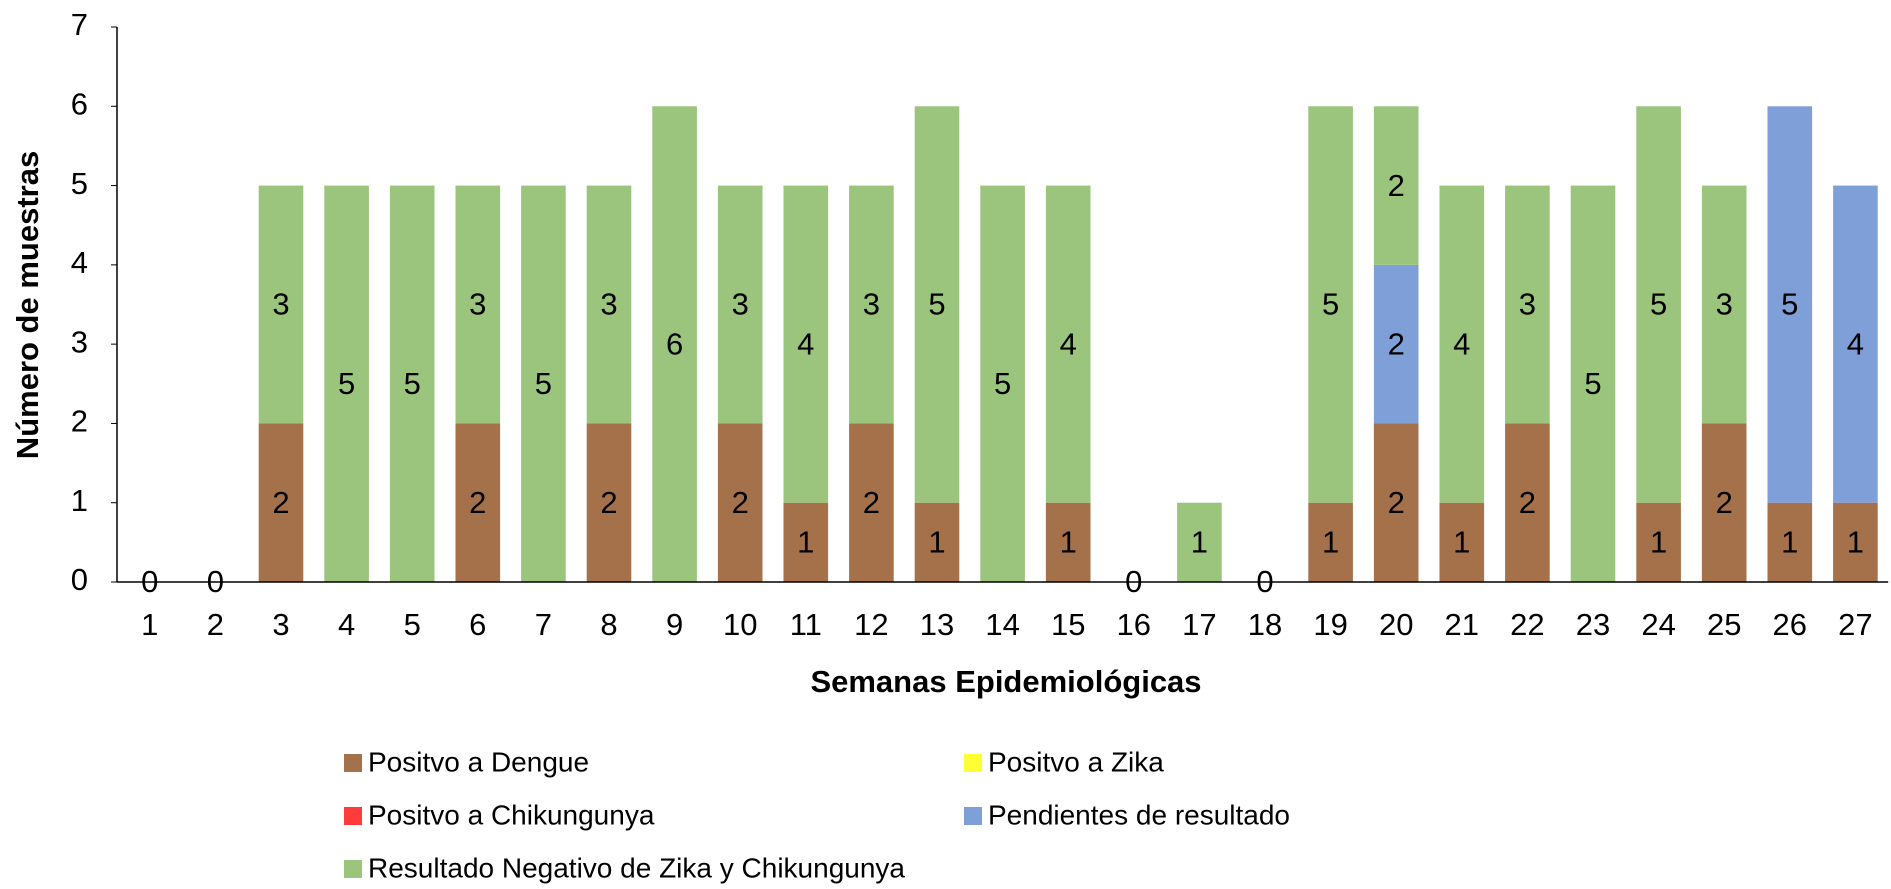 The width and height of the screenshot is (1891, 889). I want to click on x-tick-label: 23, so click(1593, 624).